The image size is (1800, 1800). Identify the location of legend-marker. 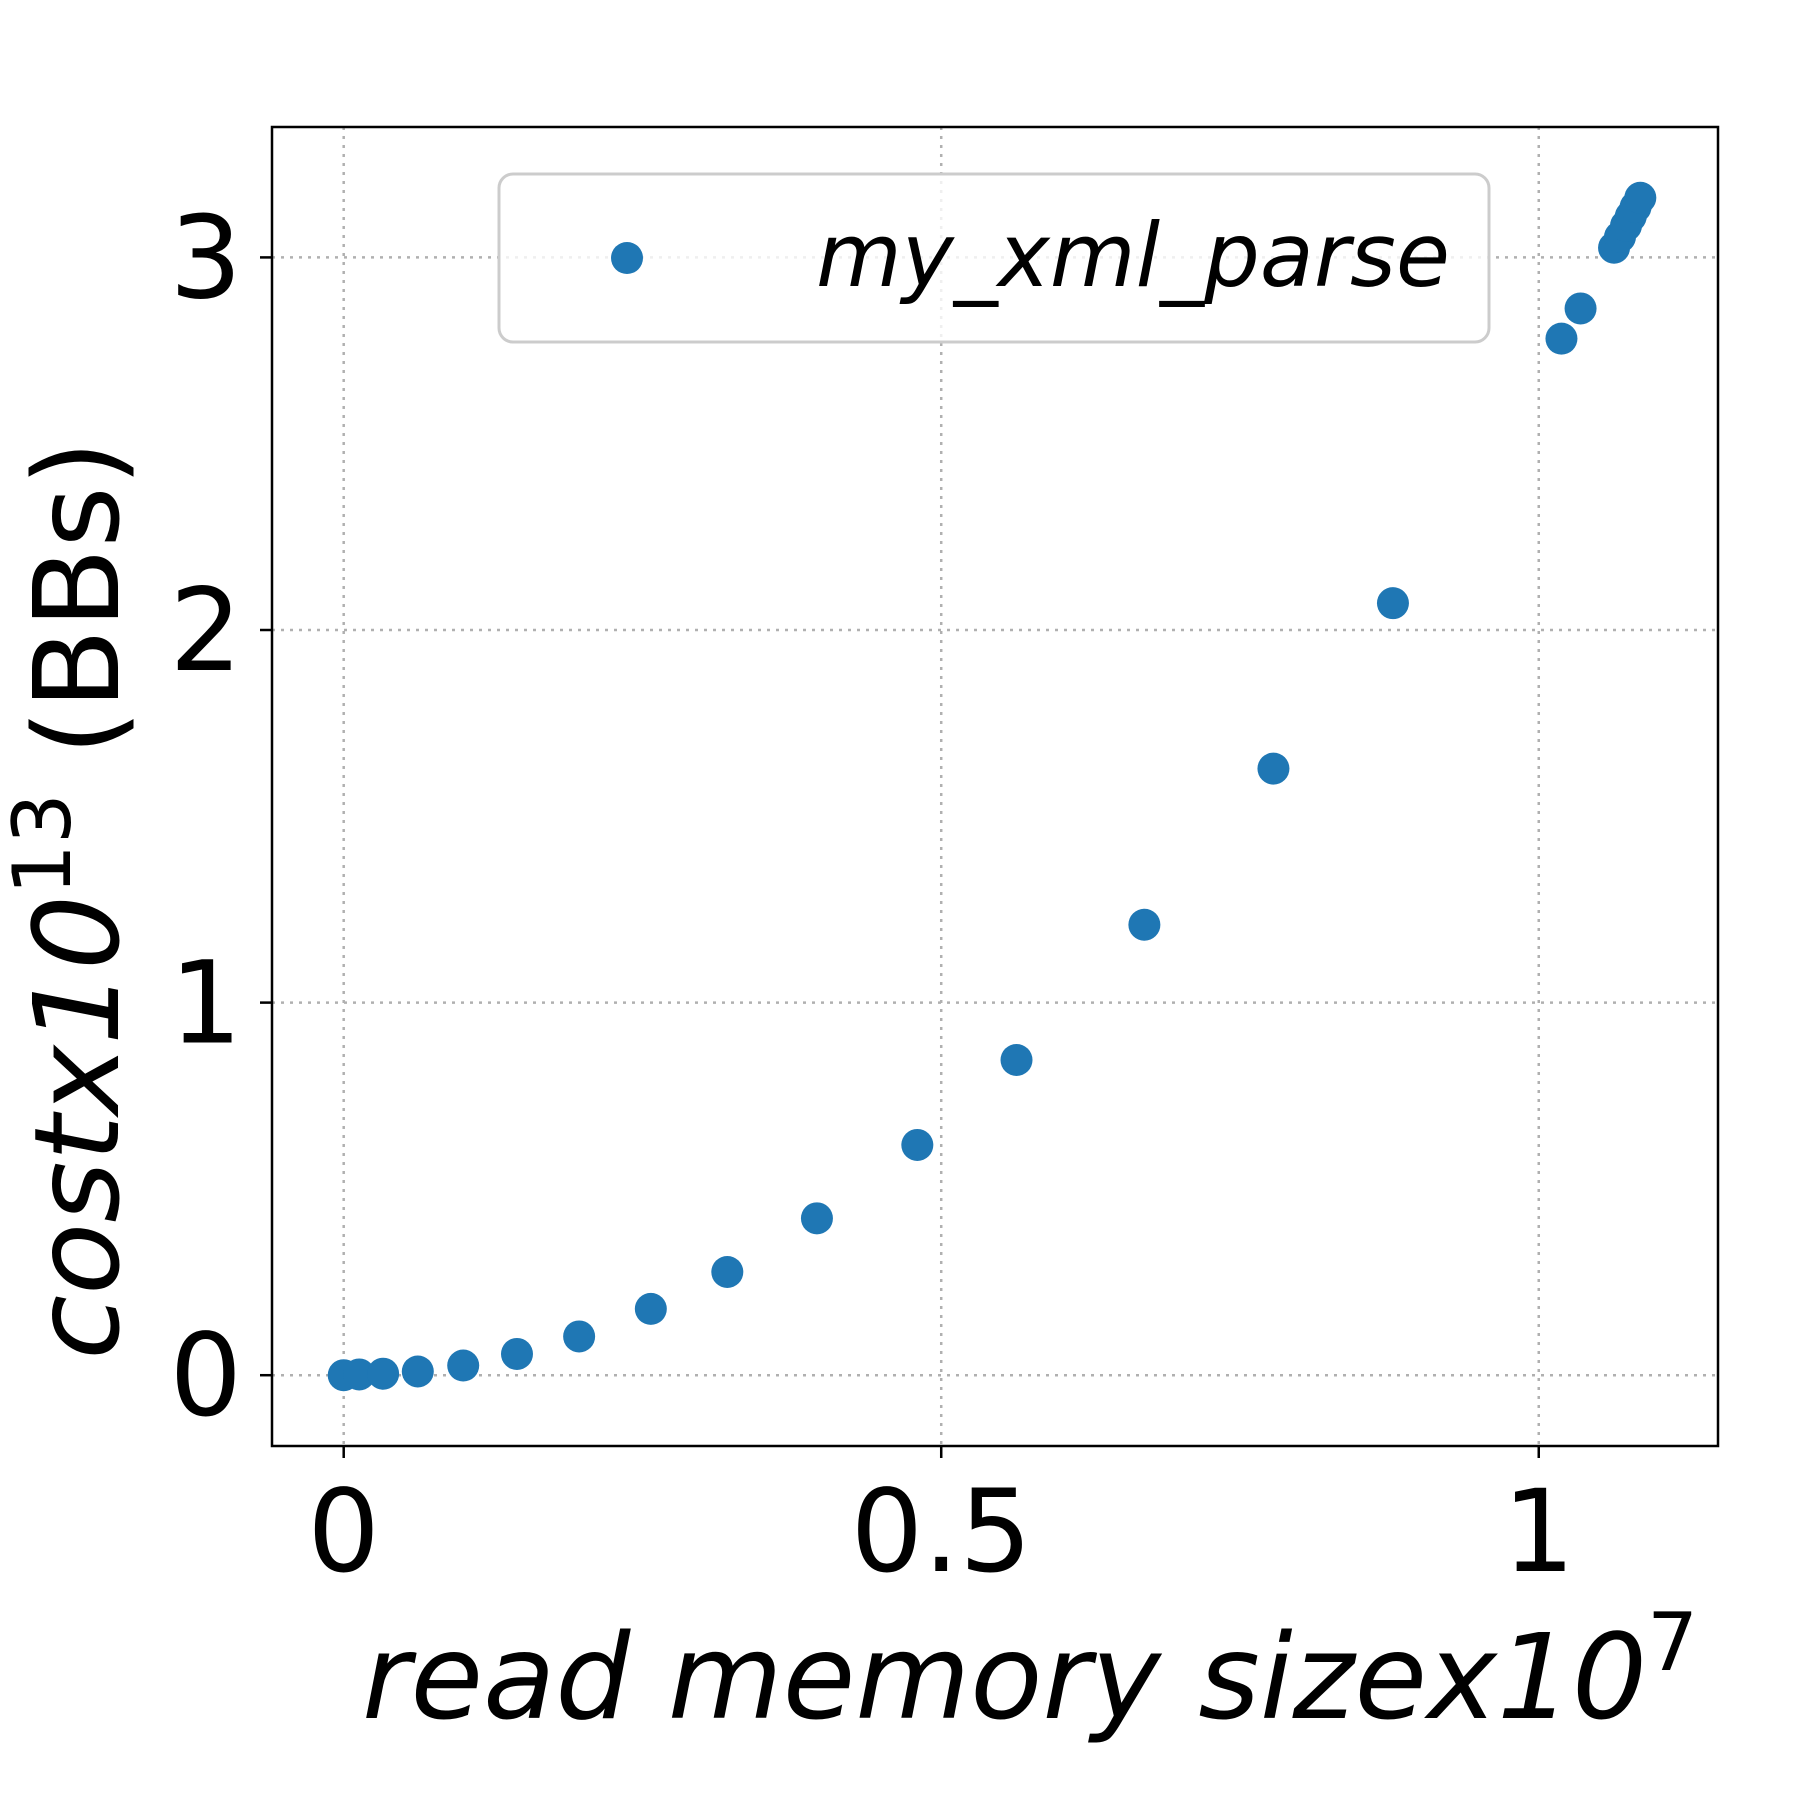
(627, 258).